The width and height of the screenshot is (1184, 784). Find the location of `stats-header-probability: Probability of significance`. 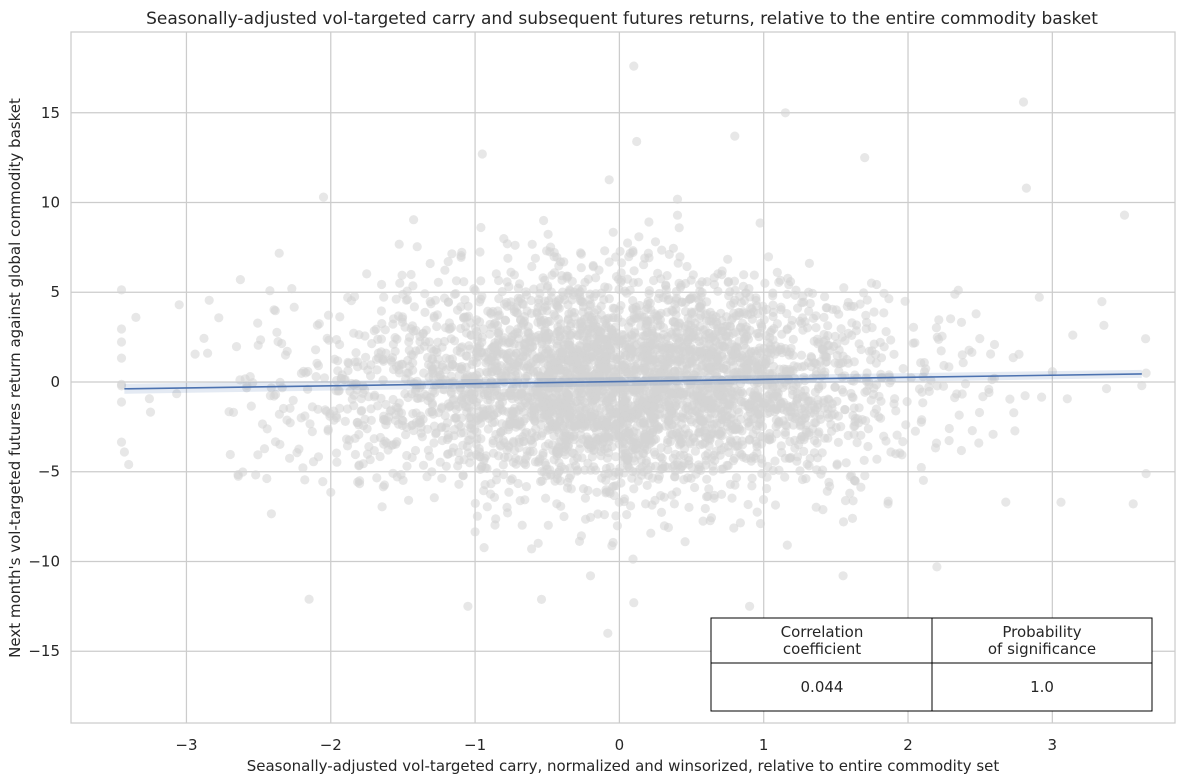

stats-header-probability: Probability of significance is located at coordinates (1042, 640).